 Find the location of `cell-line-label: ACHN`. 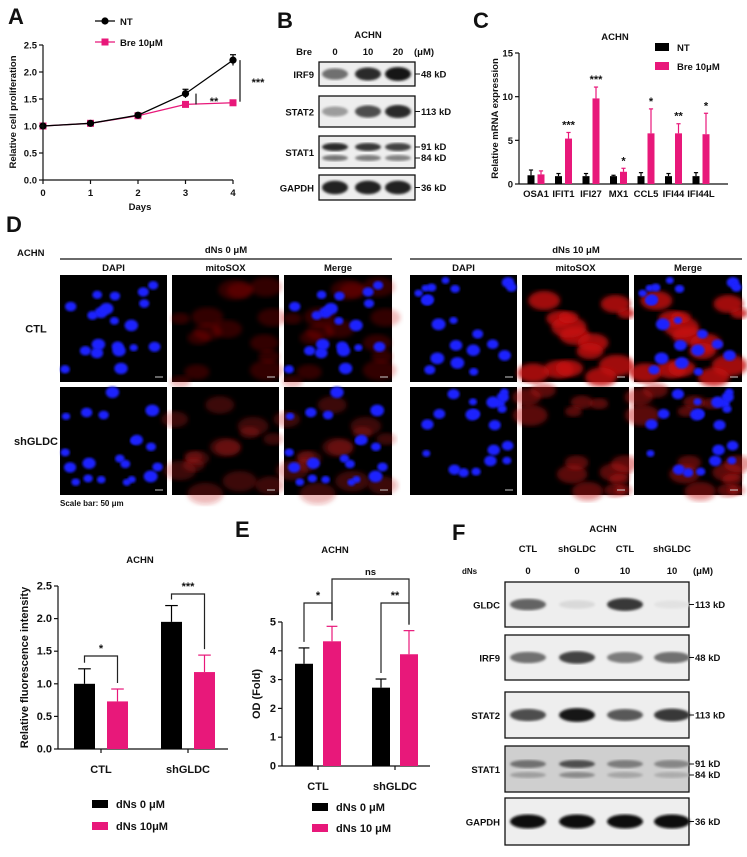

cell-line-label: ACHN is located at coordinates (31, 253).